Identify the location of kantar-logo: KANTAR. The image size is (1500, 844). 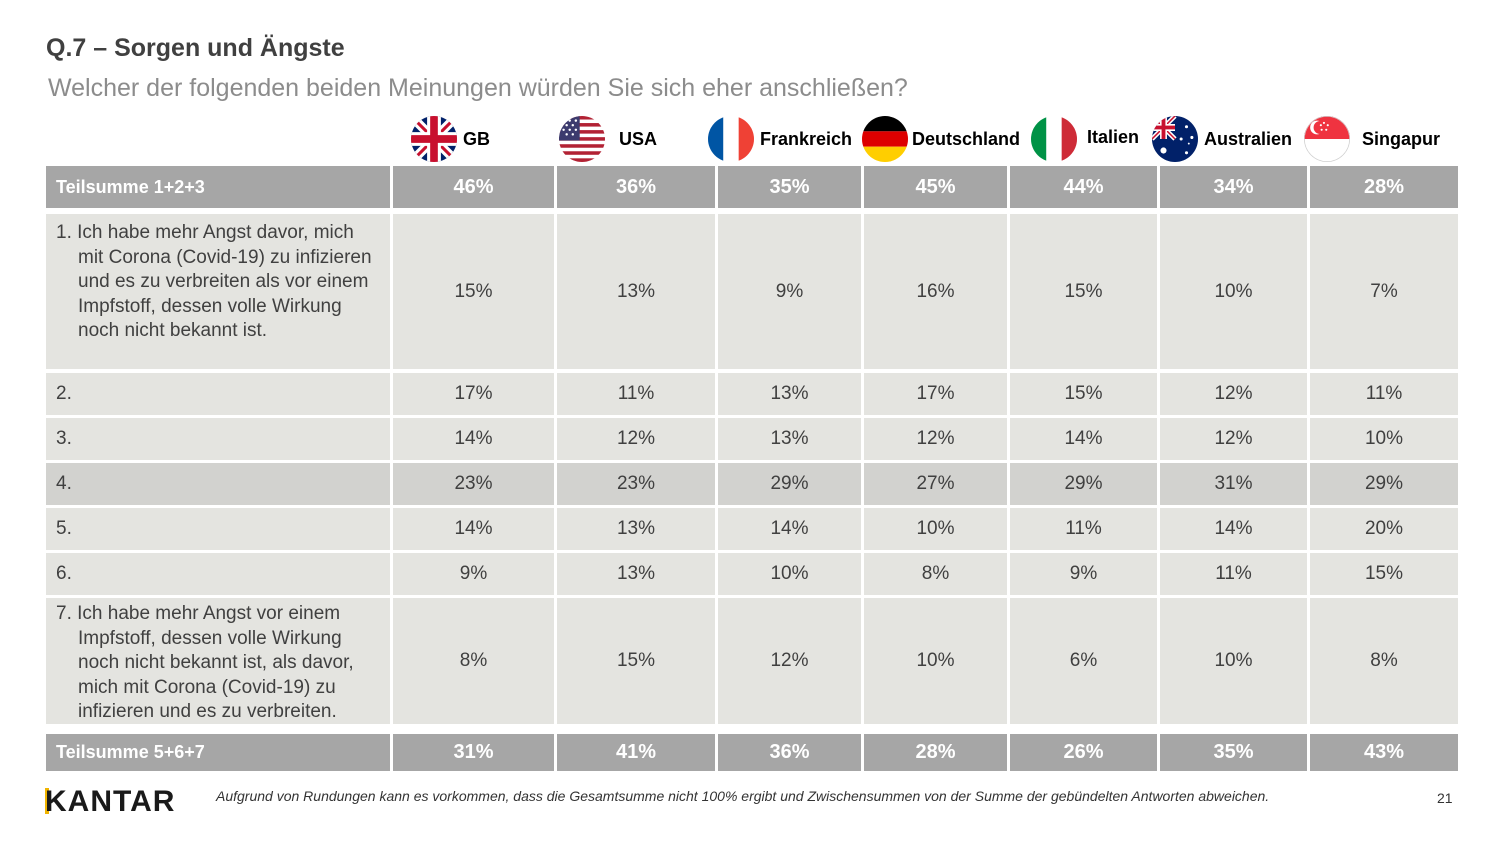
(110, 801).